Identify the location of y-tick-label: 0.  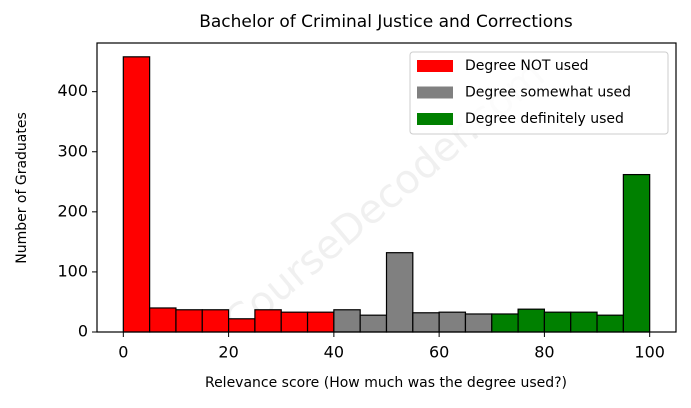
(83, 331).